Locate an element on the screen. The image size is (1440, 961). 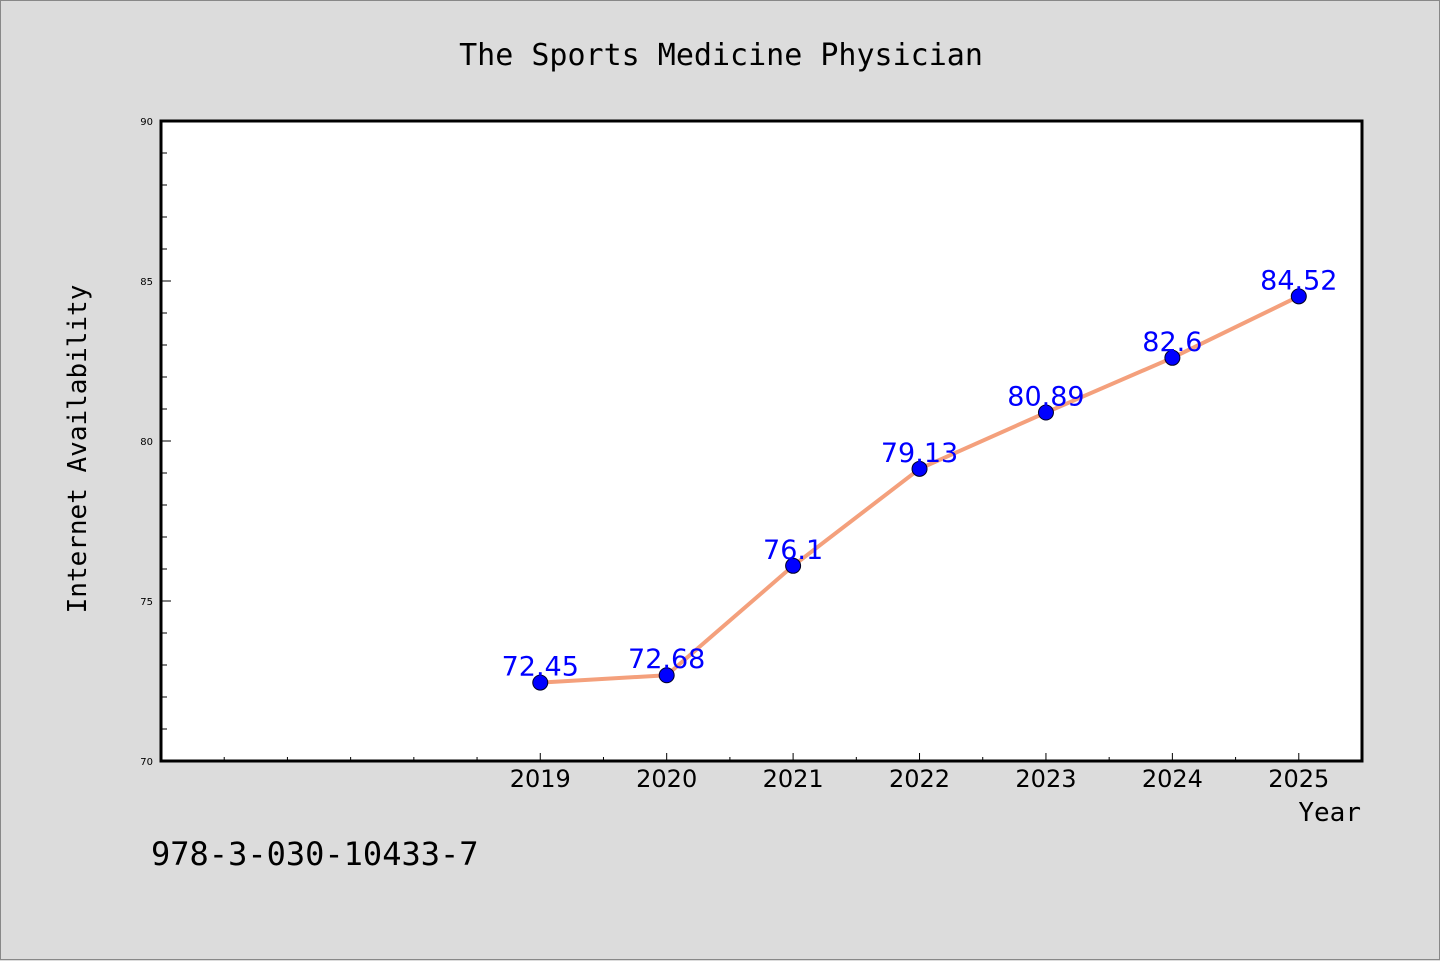
x-tick-label: 2021 is located at coordinates (793, 779).